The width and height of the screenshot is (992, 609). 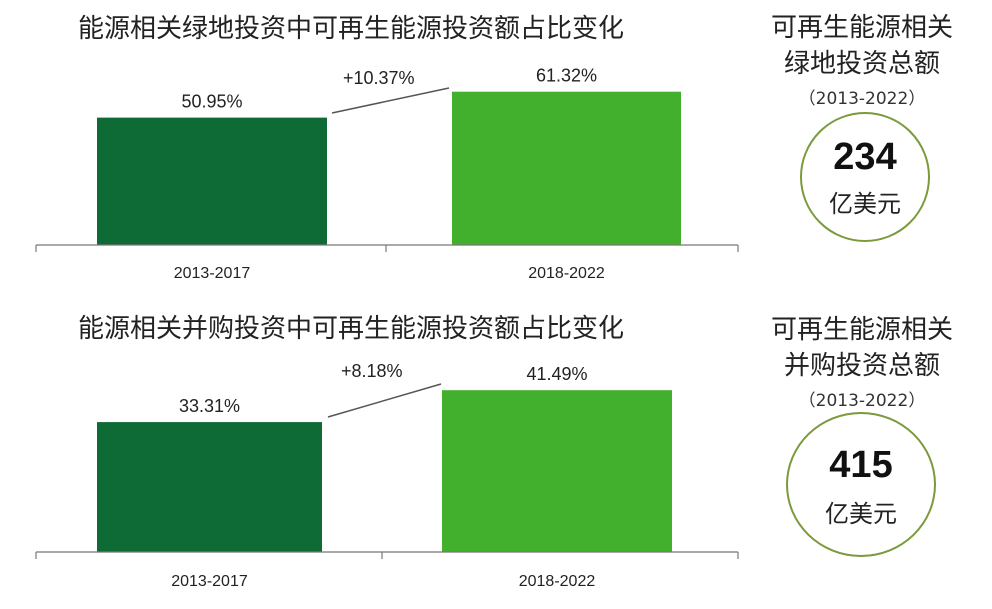 What do you see at coordinates (566, 273) in the screenshot?
I see `category-label-0-1: 2018-2022` at bounding box center [566, 273].